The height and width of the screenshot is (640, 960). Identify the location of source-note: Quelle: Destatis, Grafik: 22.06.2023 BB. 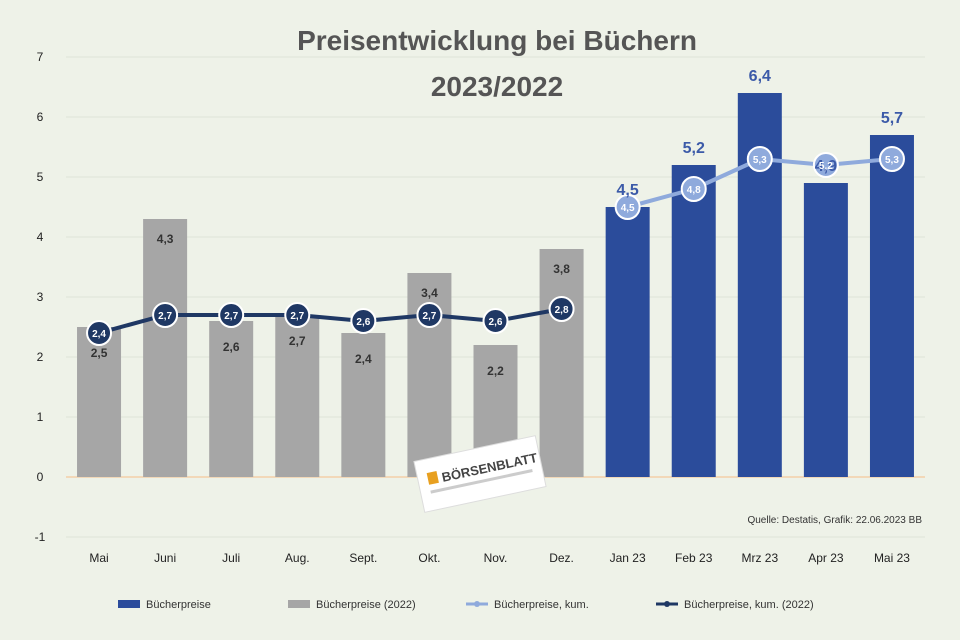
(834, 520).